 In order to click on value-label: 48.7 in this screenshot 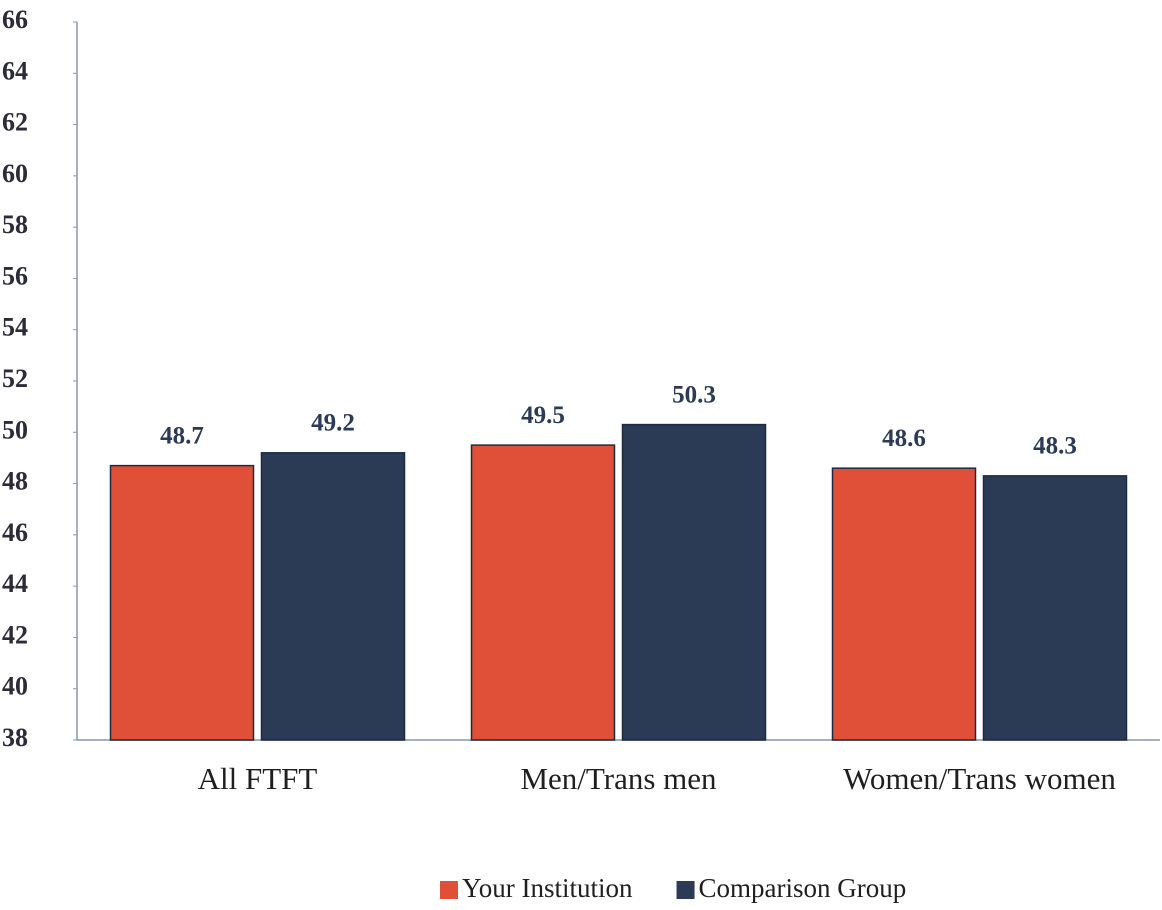, I will do `click(182, 435)`.